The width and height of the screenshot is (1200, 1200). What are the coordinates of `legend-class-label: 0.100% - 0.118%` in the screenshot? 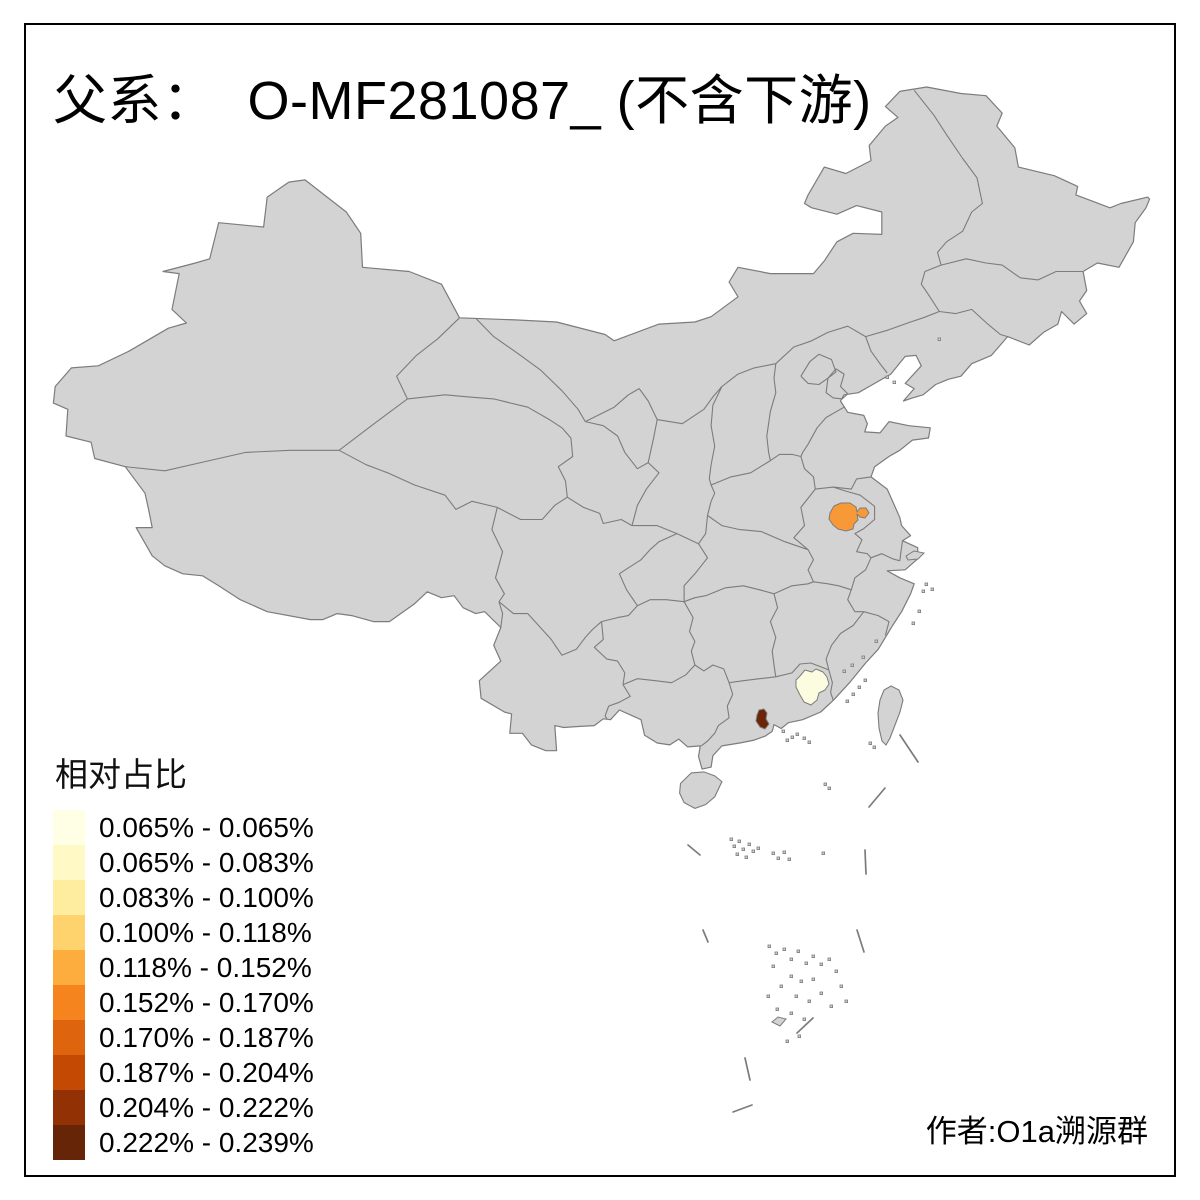 It's located at (205, 932).